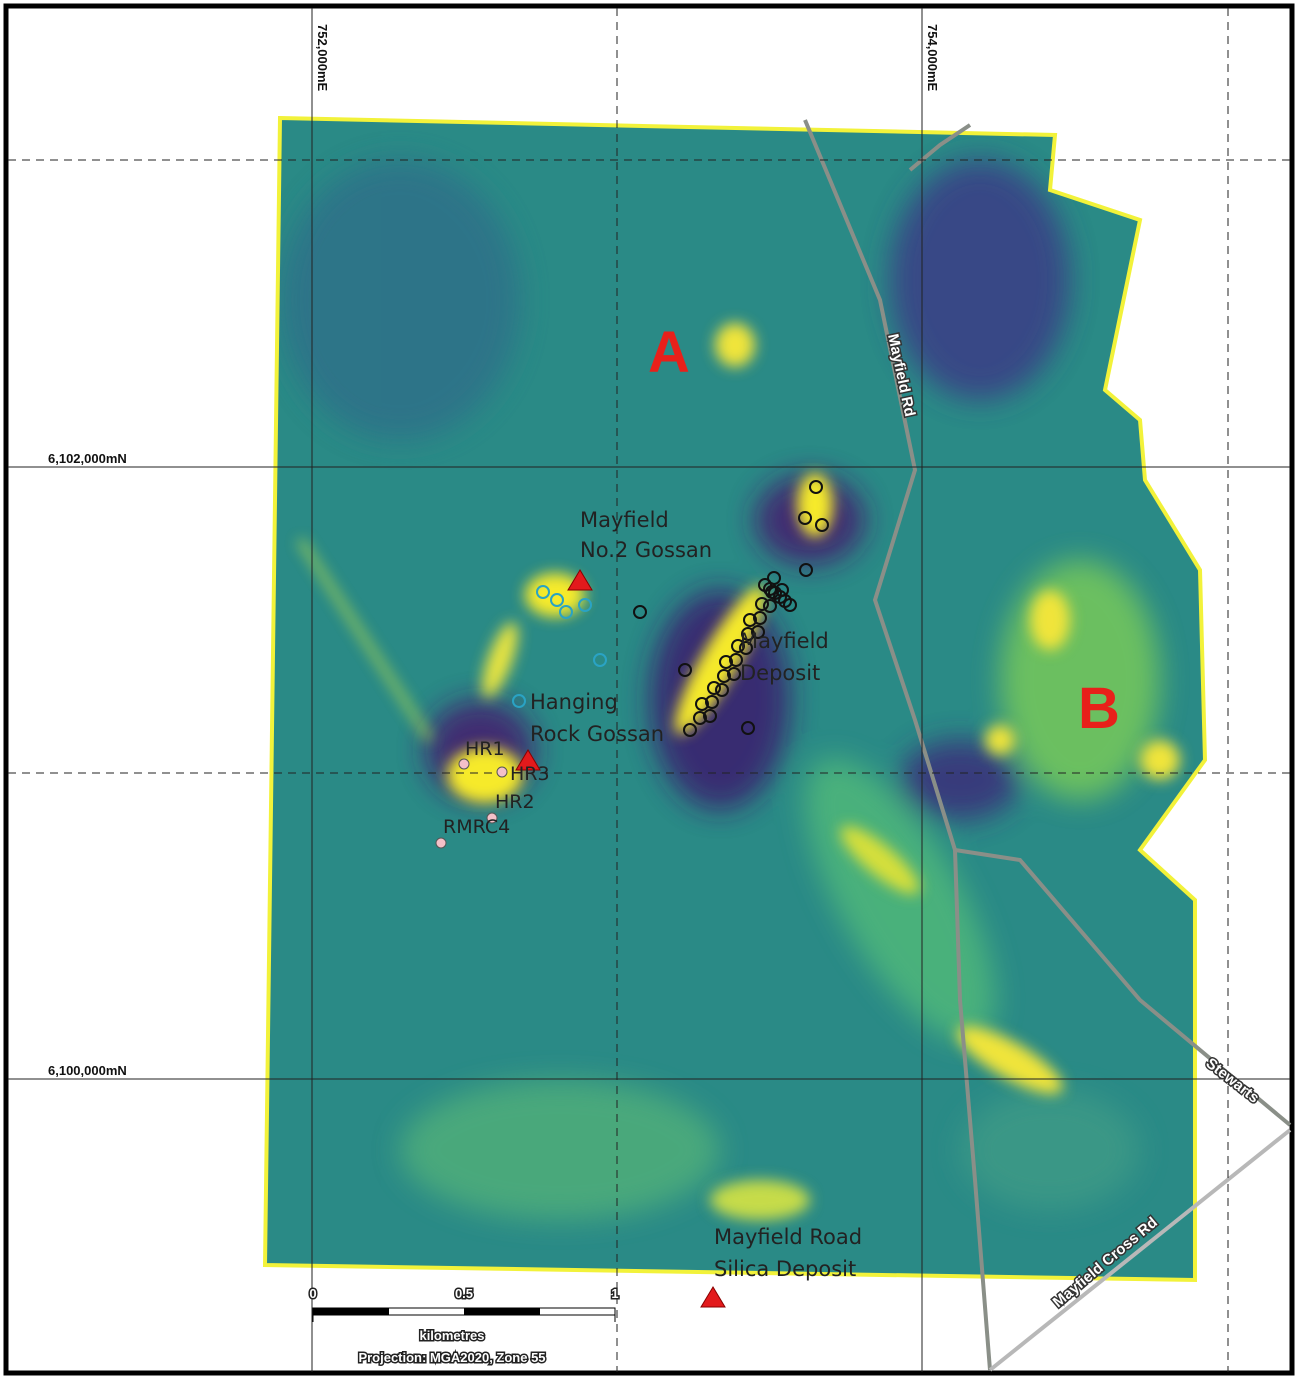 The height and width of the screenshot is (1379, 1298). What do you see at coordinates (1099, 708) in the screenshot?
I see `zone-label: B` at bounding box center [1099, 708].